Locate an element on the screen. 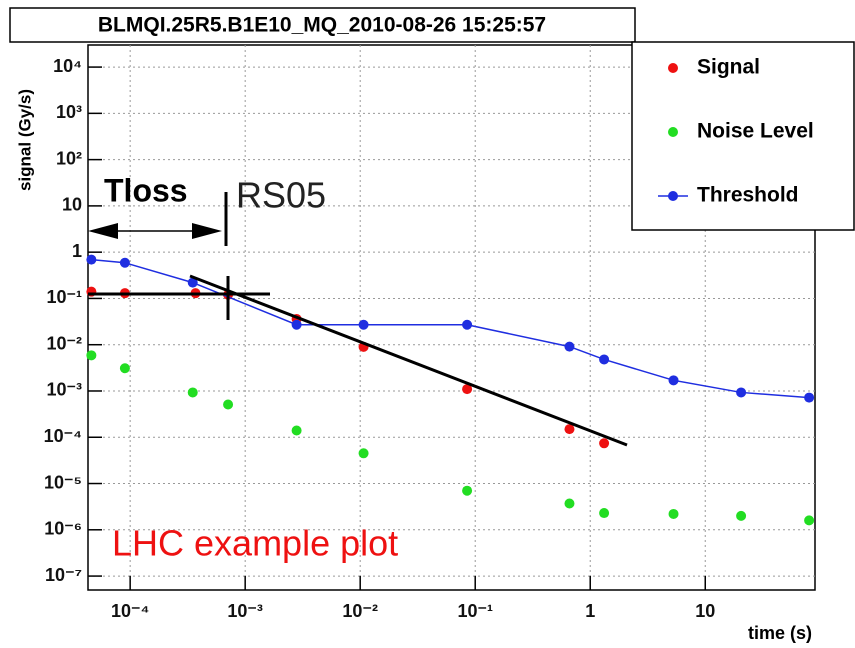 The image size is (855, 648). y-tick-label: 10⁻⁴ is located at coordinates (63, 436).